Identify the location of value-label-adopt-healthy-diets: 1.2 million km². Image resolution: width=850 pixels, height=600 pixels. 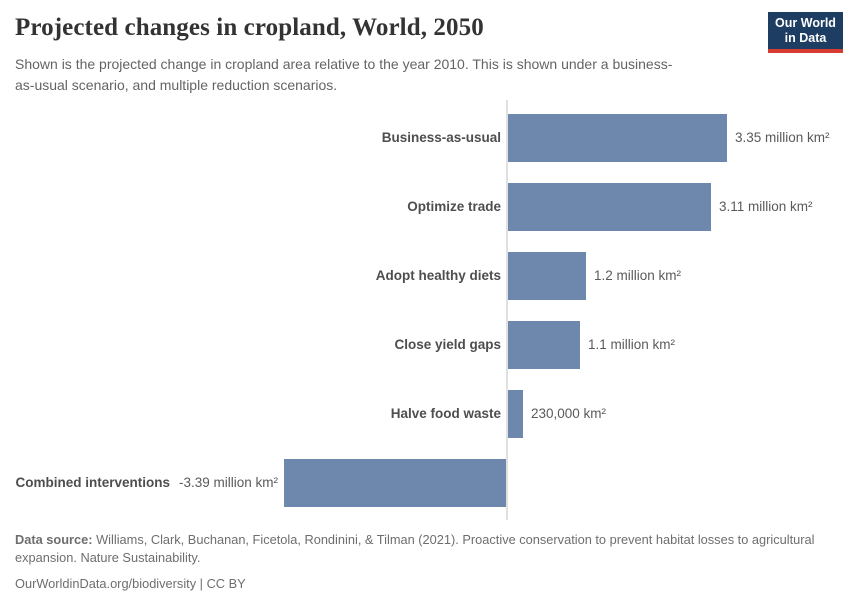
(638, 275).